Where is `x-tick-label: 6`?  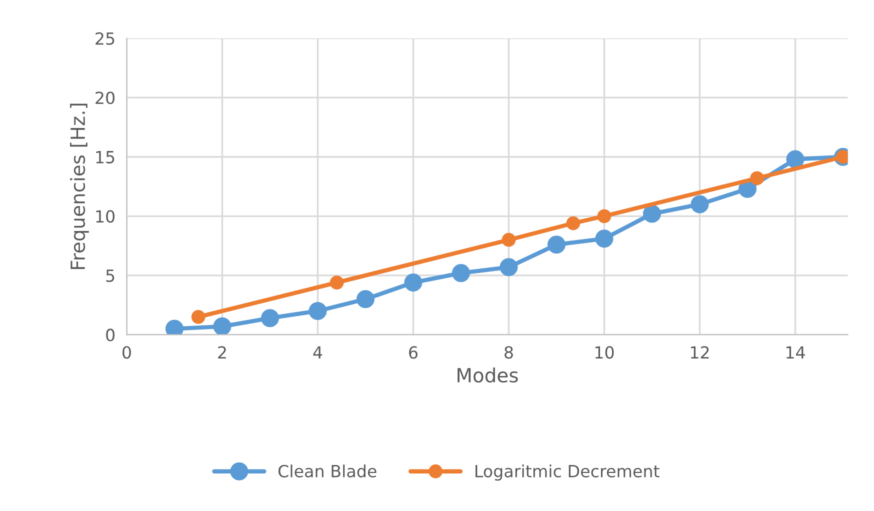 x-tick-label: 6 is located at coordinates (413, 352).